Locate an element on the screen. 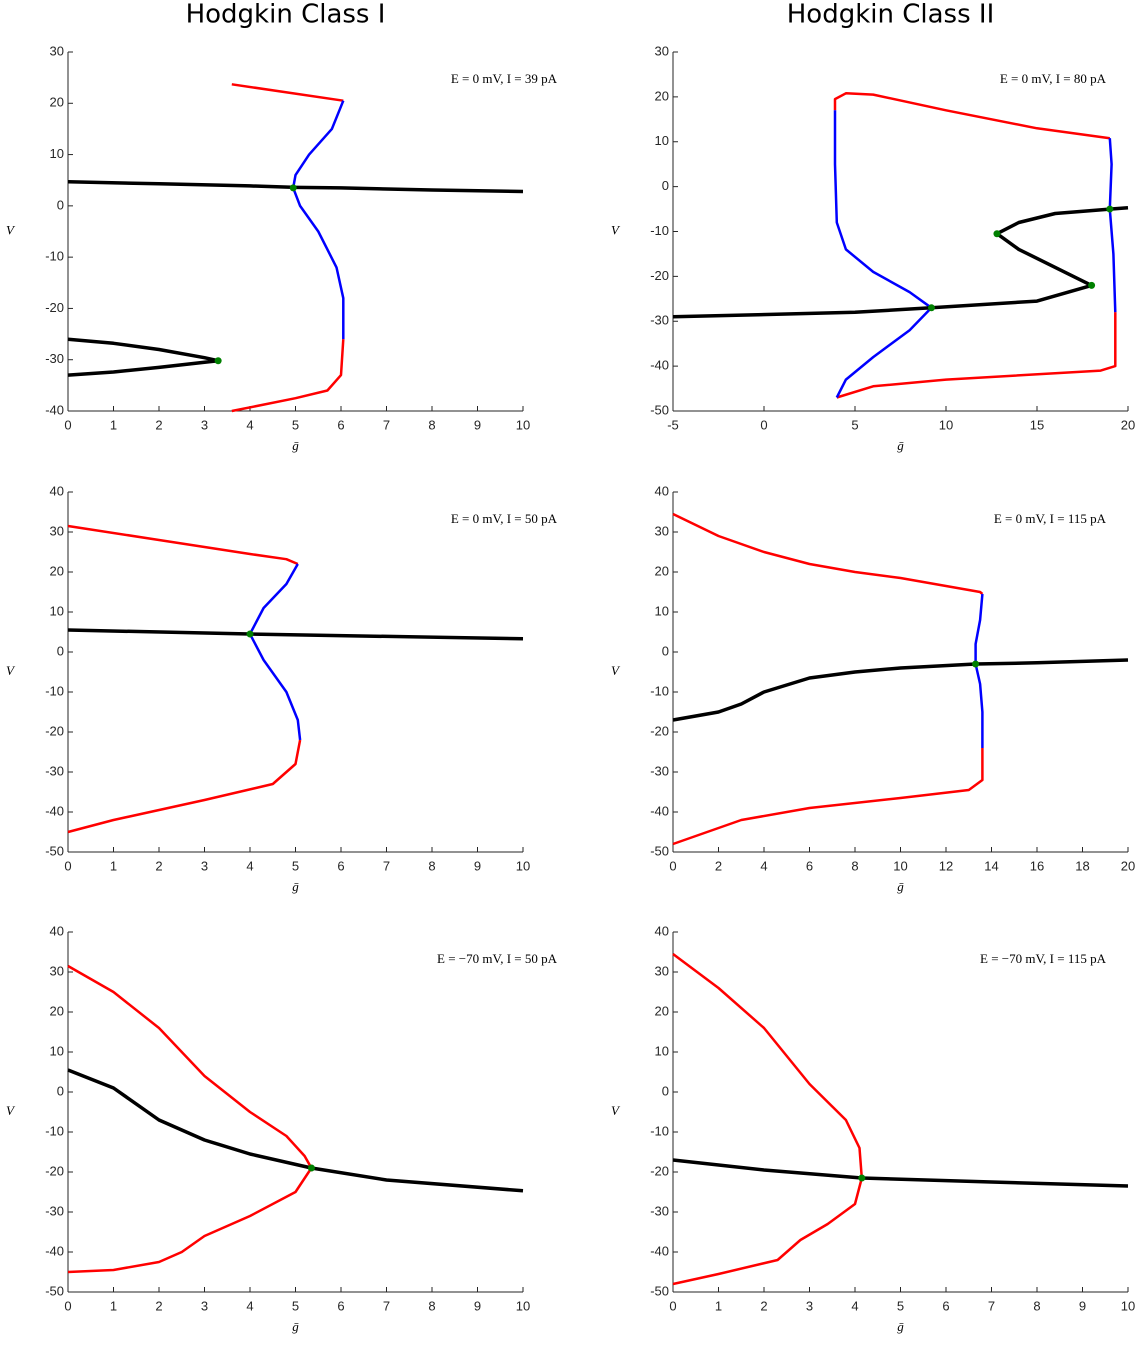 The width and height of the screenshot is (1137, 1351). x-tick-label: 3 is located at coordinates (204, 1305).